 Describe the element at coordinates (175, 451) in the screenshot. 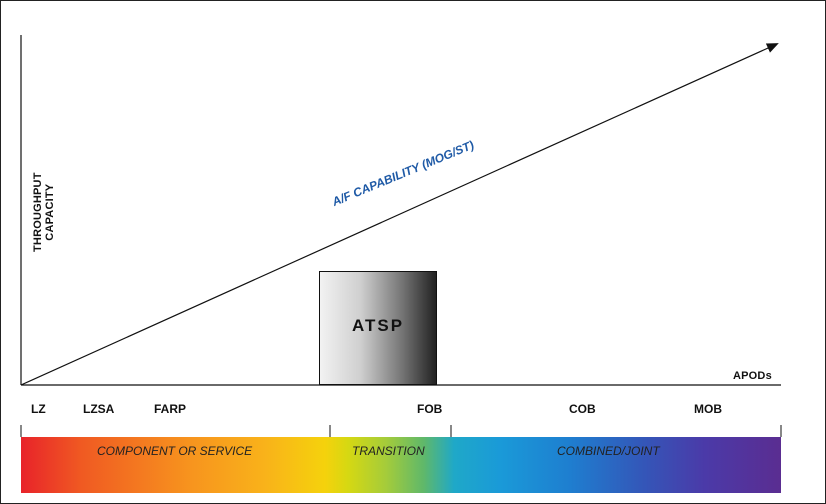

I see `phase-label-component: COMPONENT OR SERVICE` at that location.